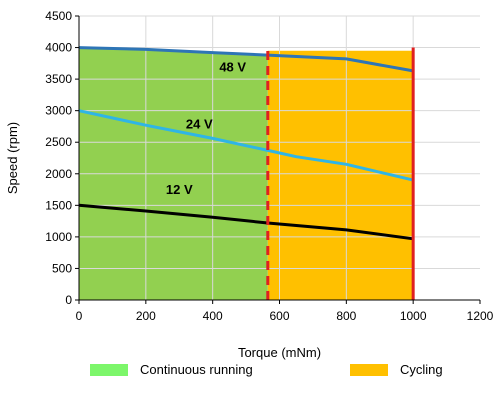  I want to click on series-line-24-v, so click(246, 145).